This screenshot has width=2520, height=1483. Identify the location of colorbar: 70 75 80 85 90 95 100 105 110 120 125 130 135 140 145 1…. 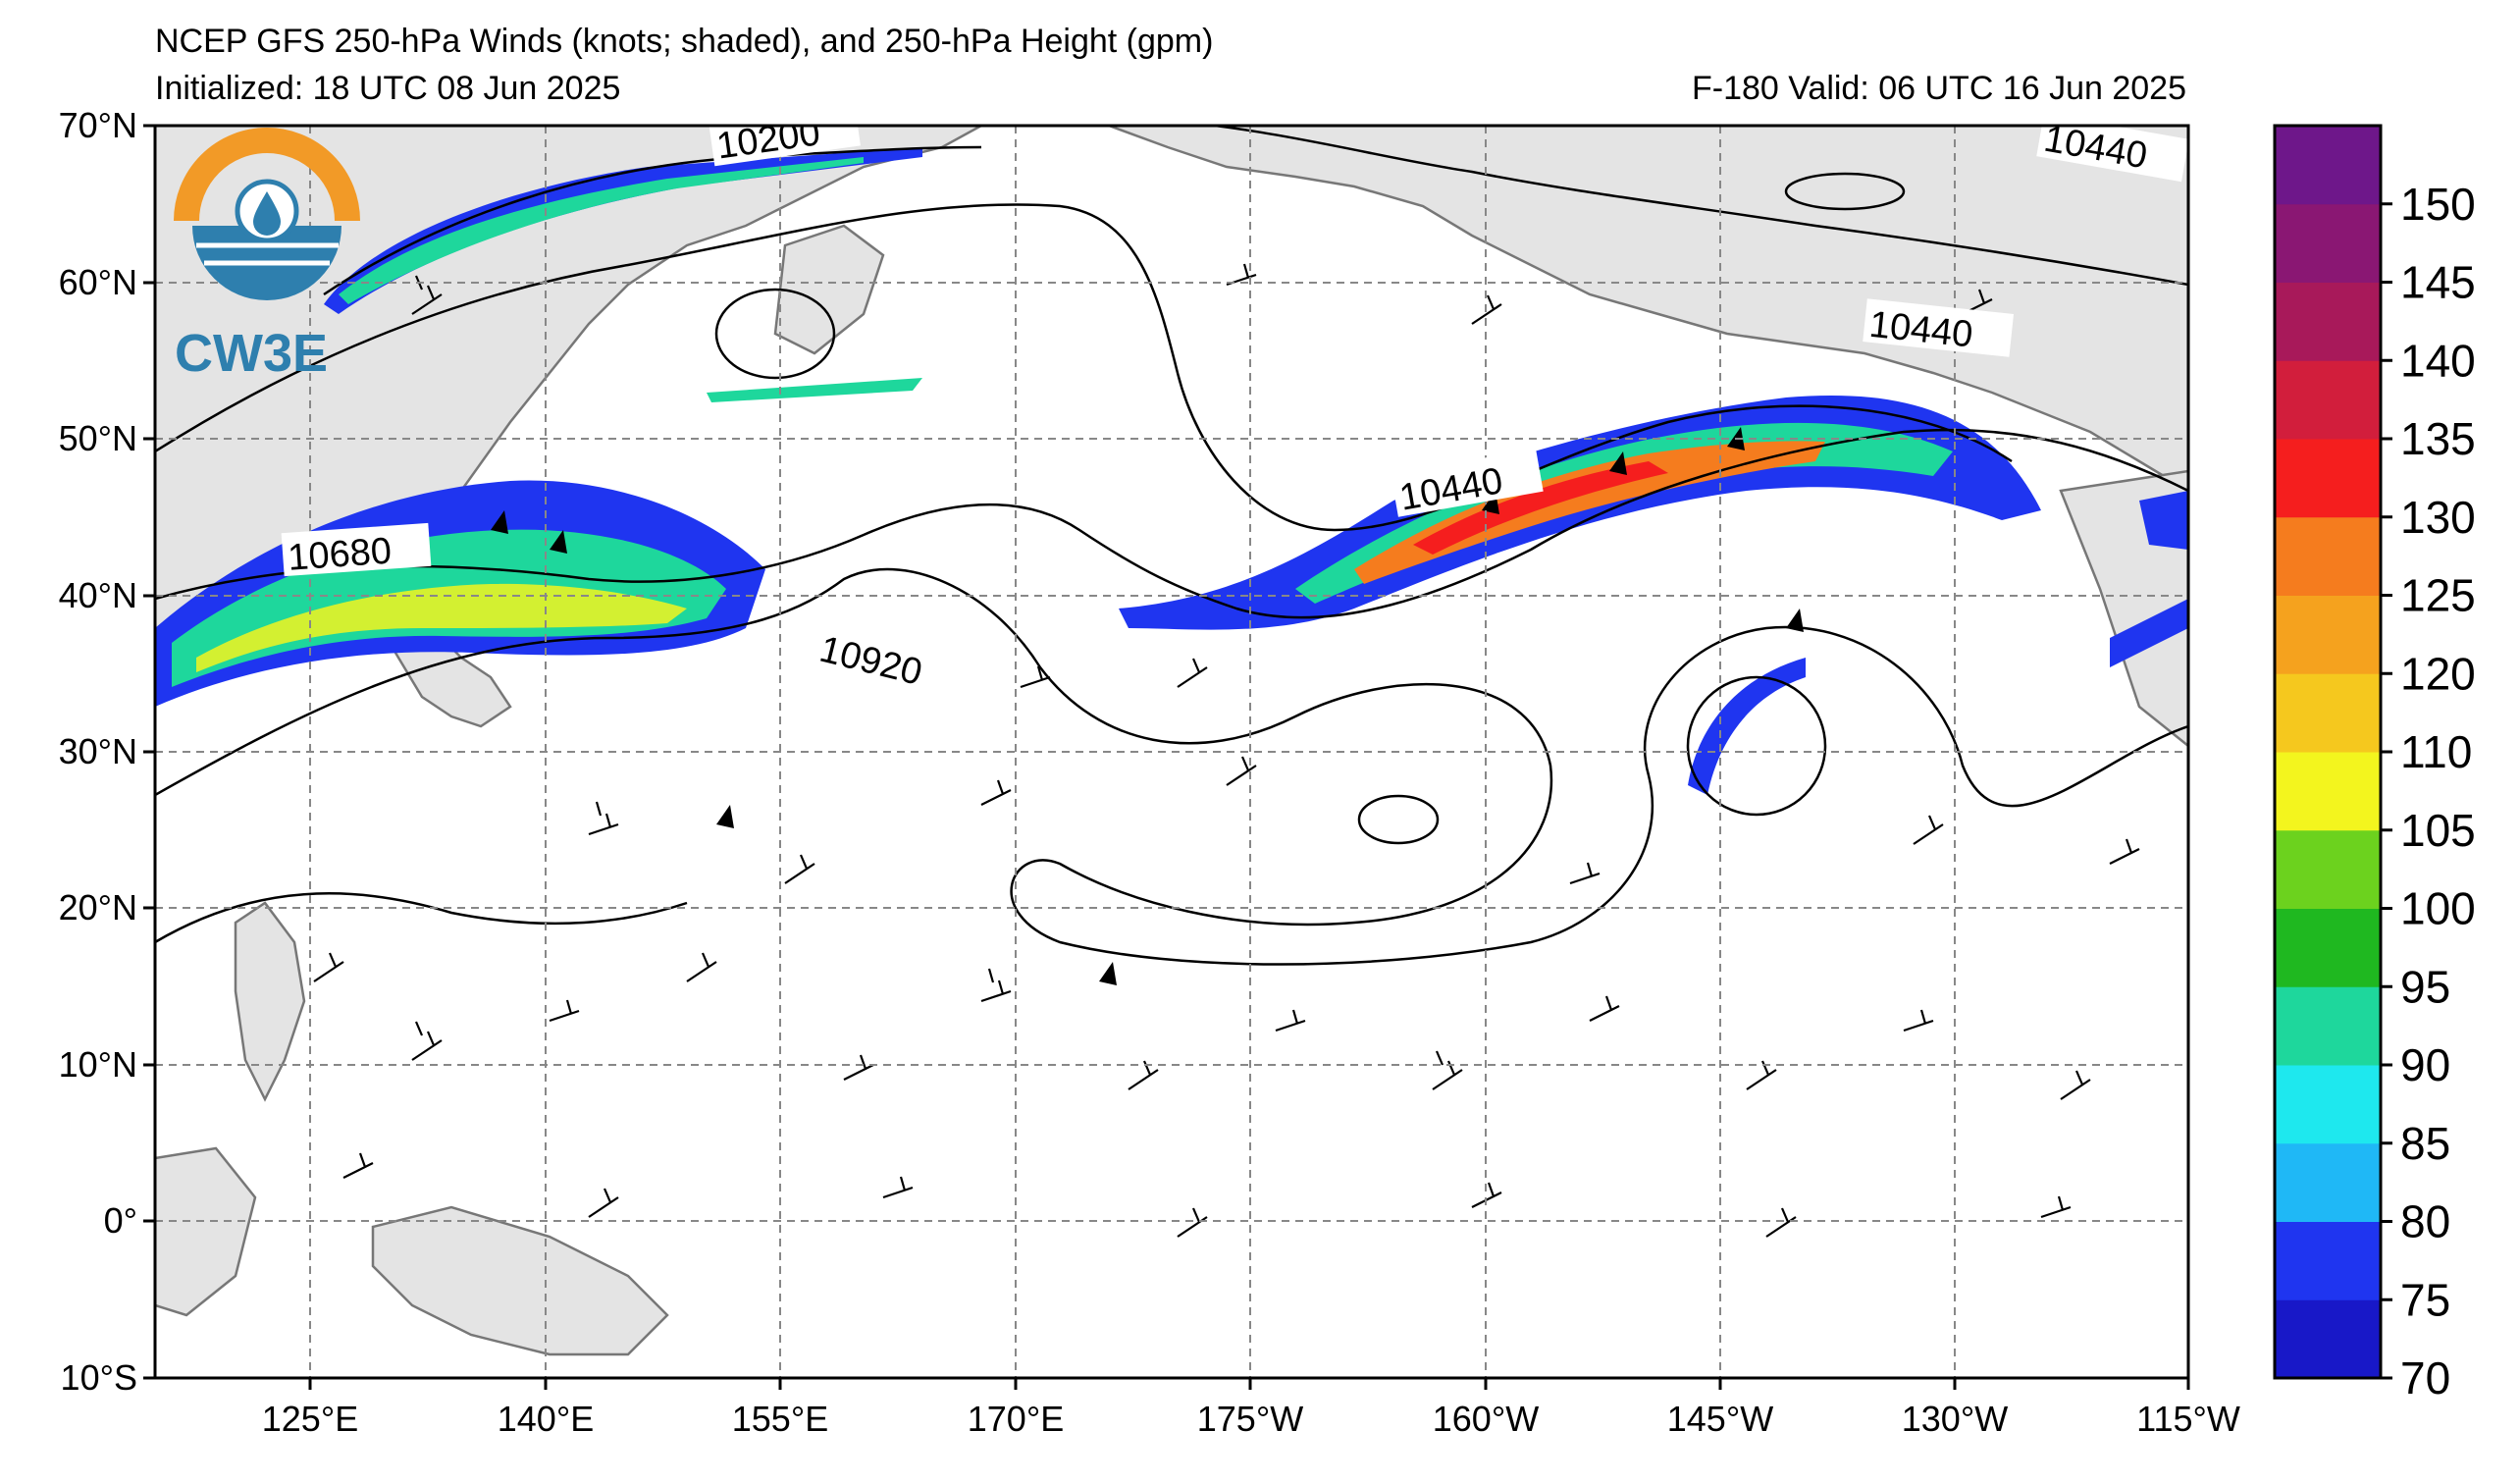
(2374, 764).